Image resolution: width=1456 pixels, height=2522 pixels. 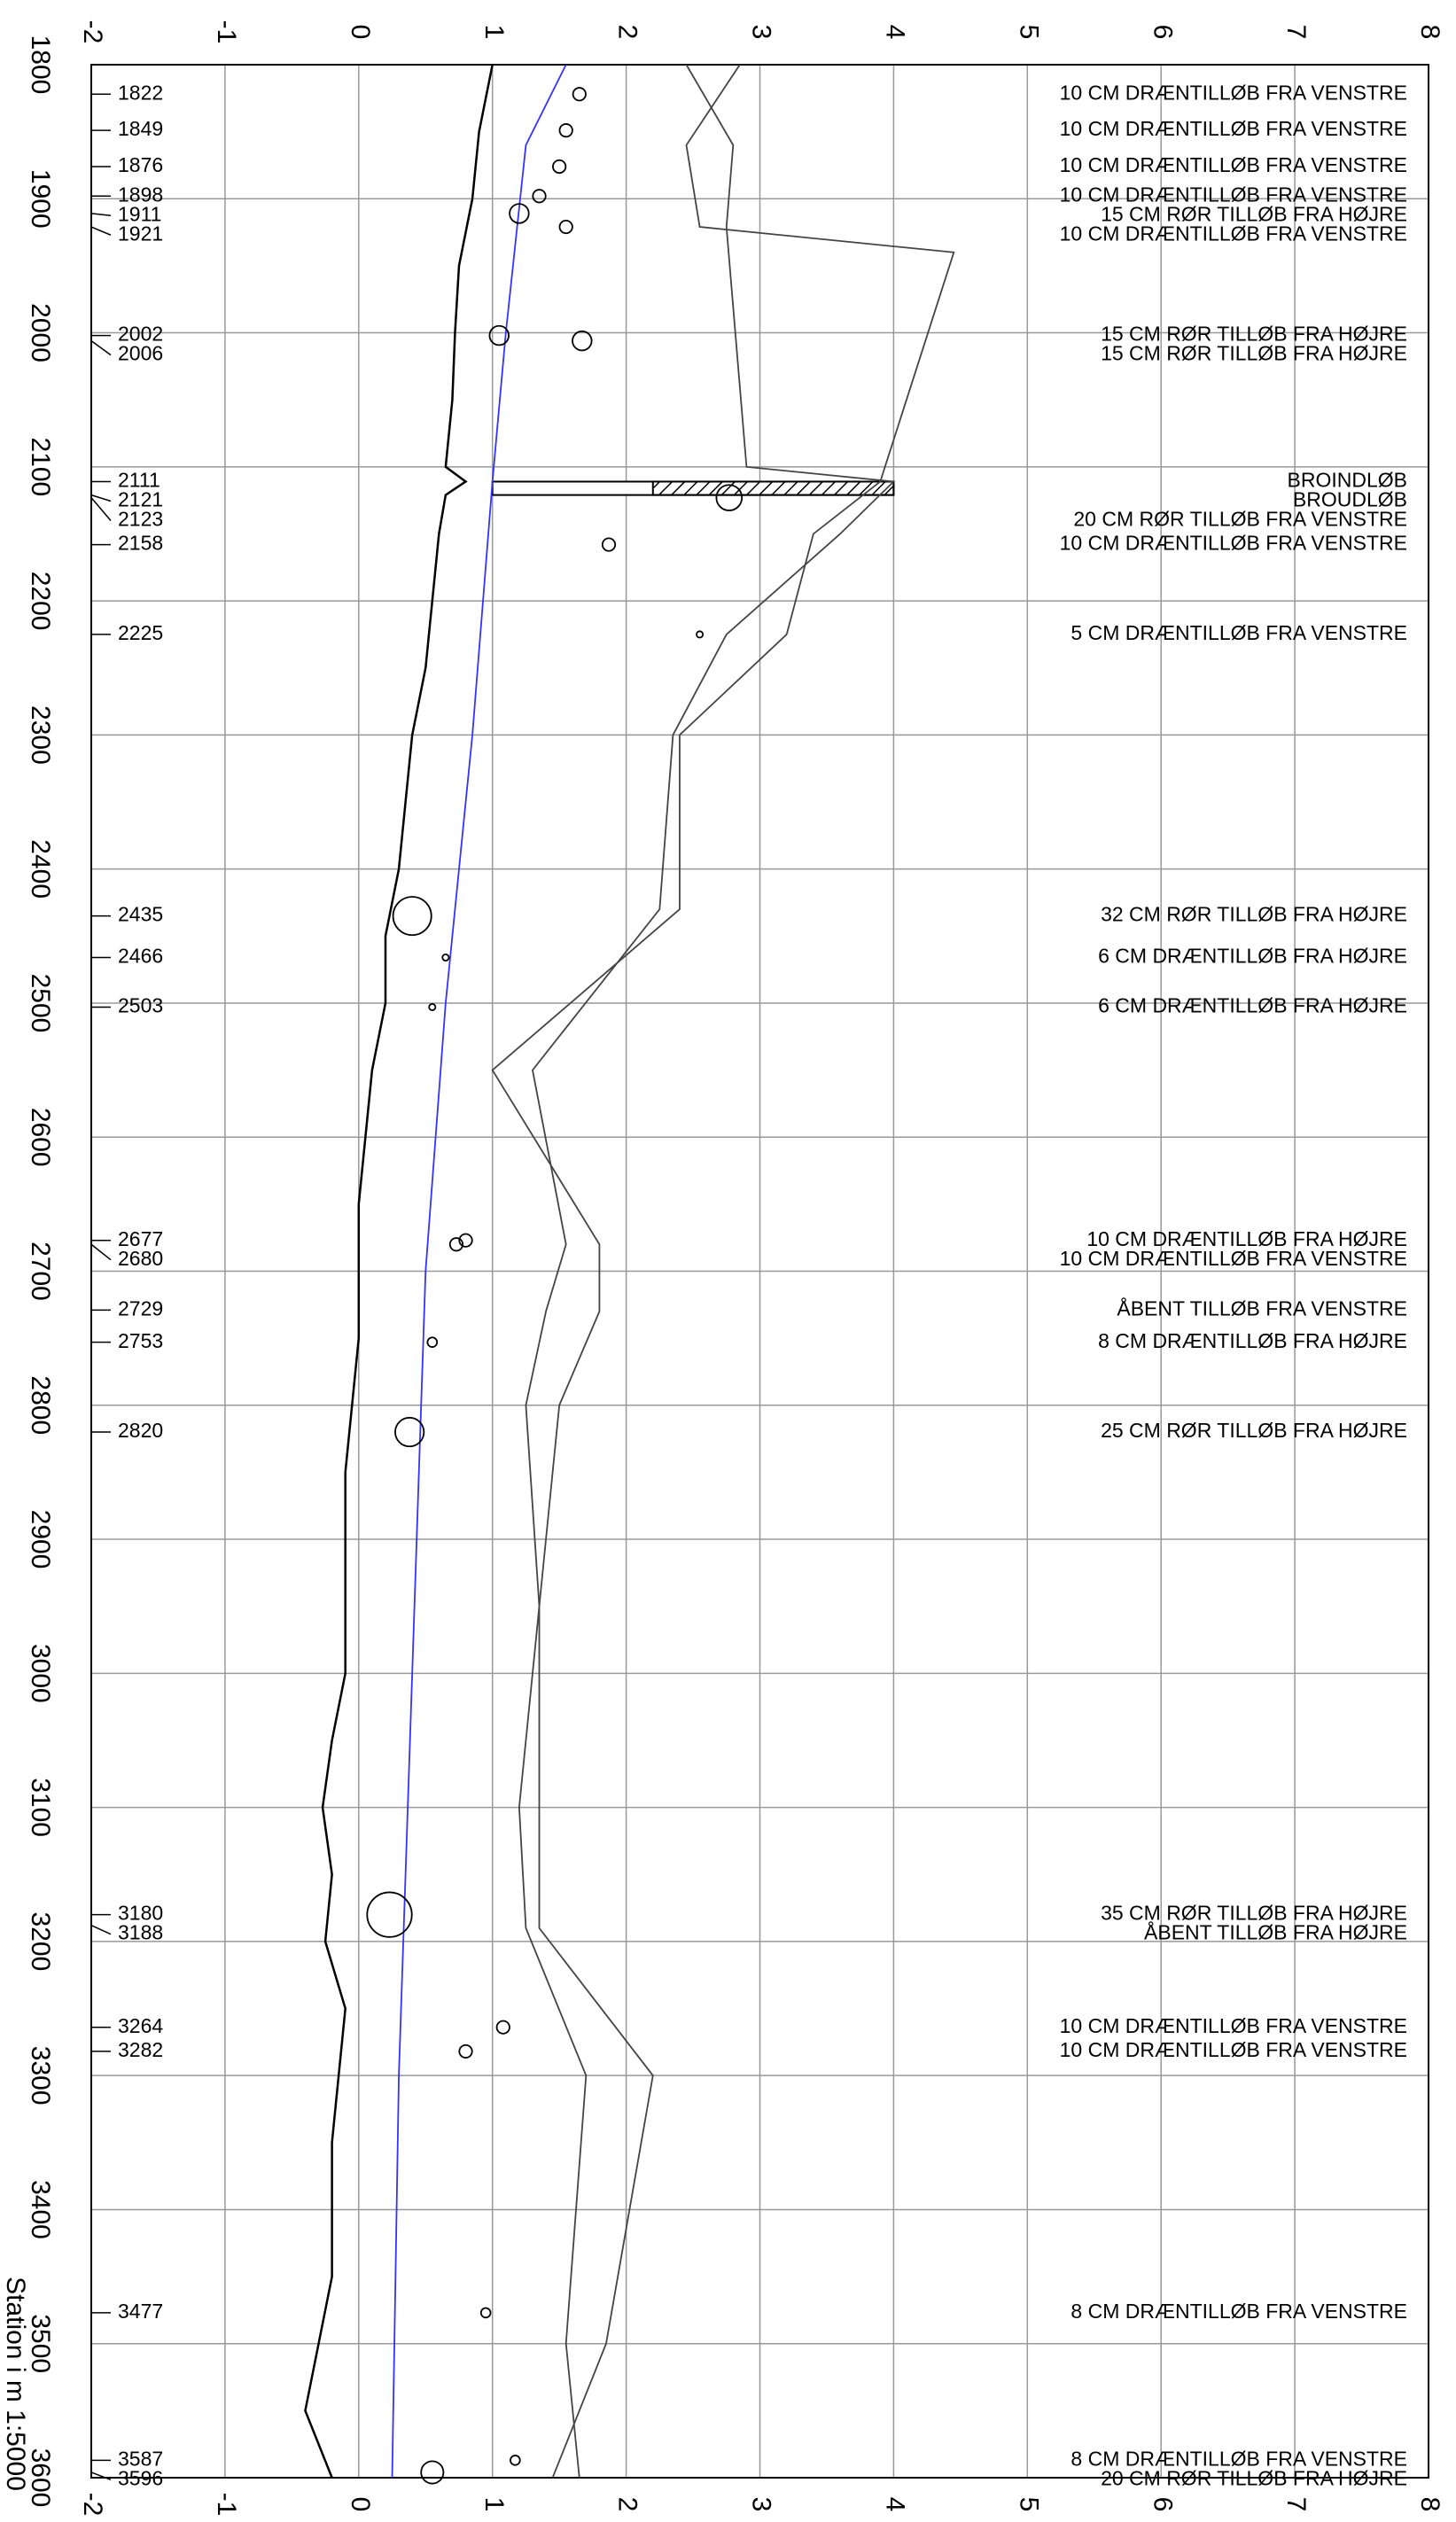 What do you see at coordinates (140, 1258) in the screenshot?
I see `station-label: 2680` at bounding box center [140, 1258].